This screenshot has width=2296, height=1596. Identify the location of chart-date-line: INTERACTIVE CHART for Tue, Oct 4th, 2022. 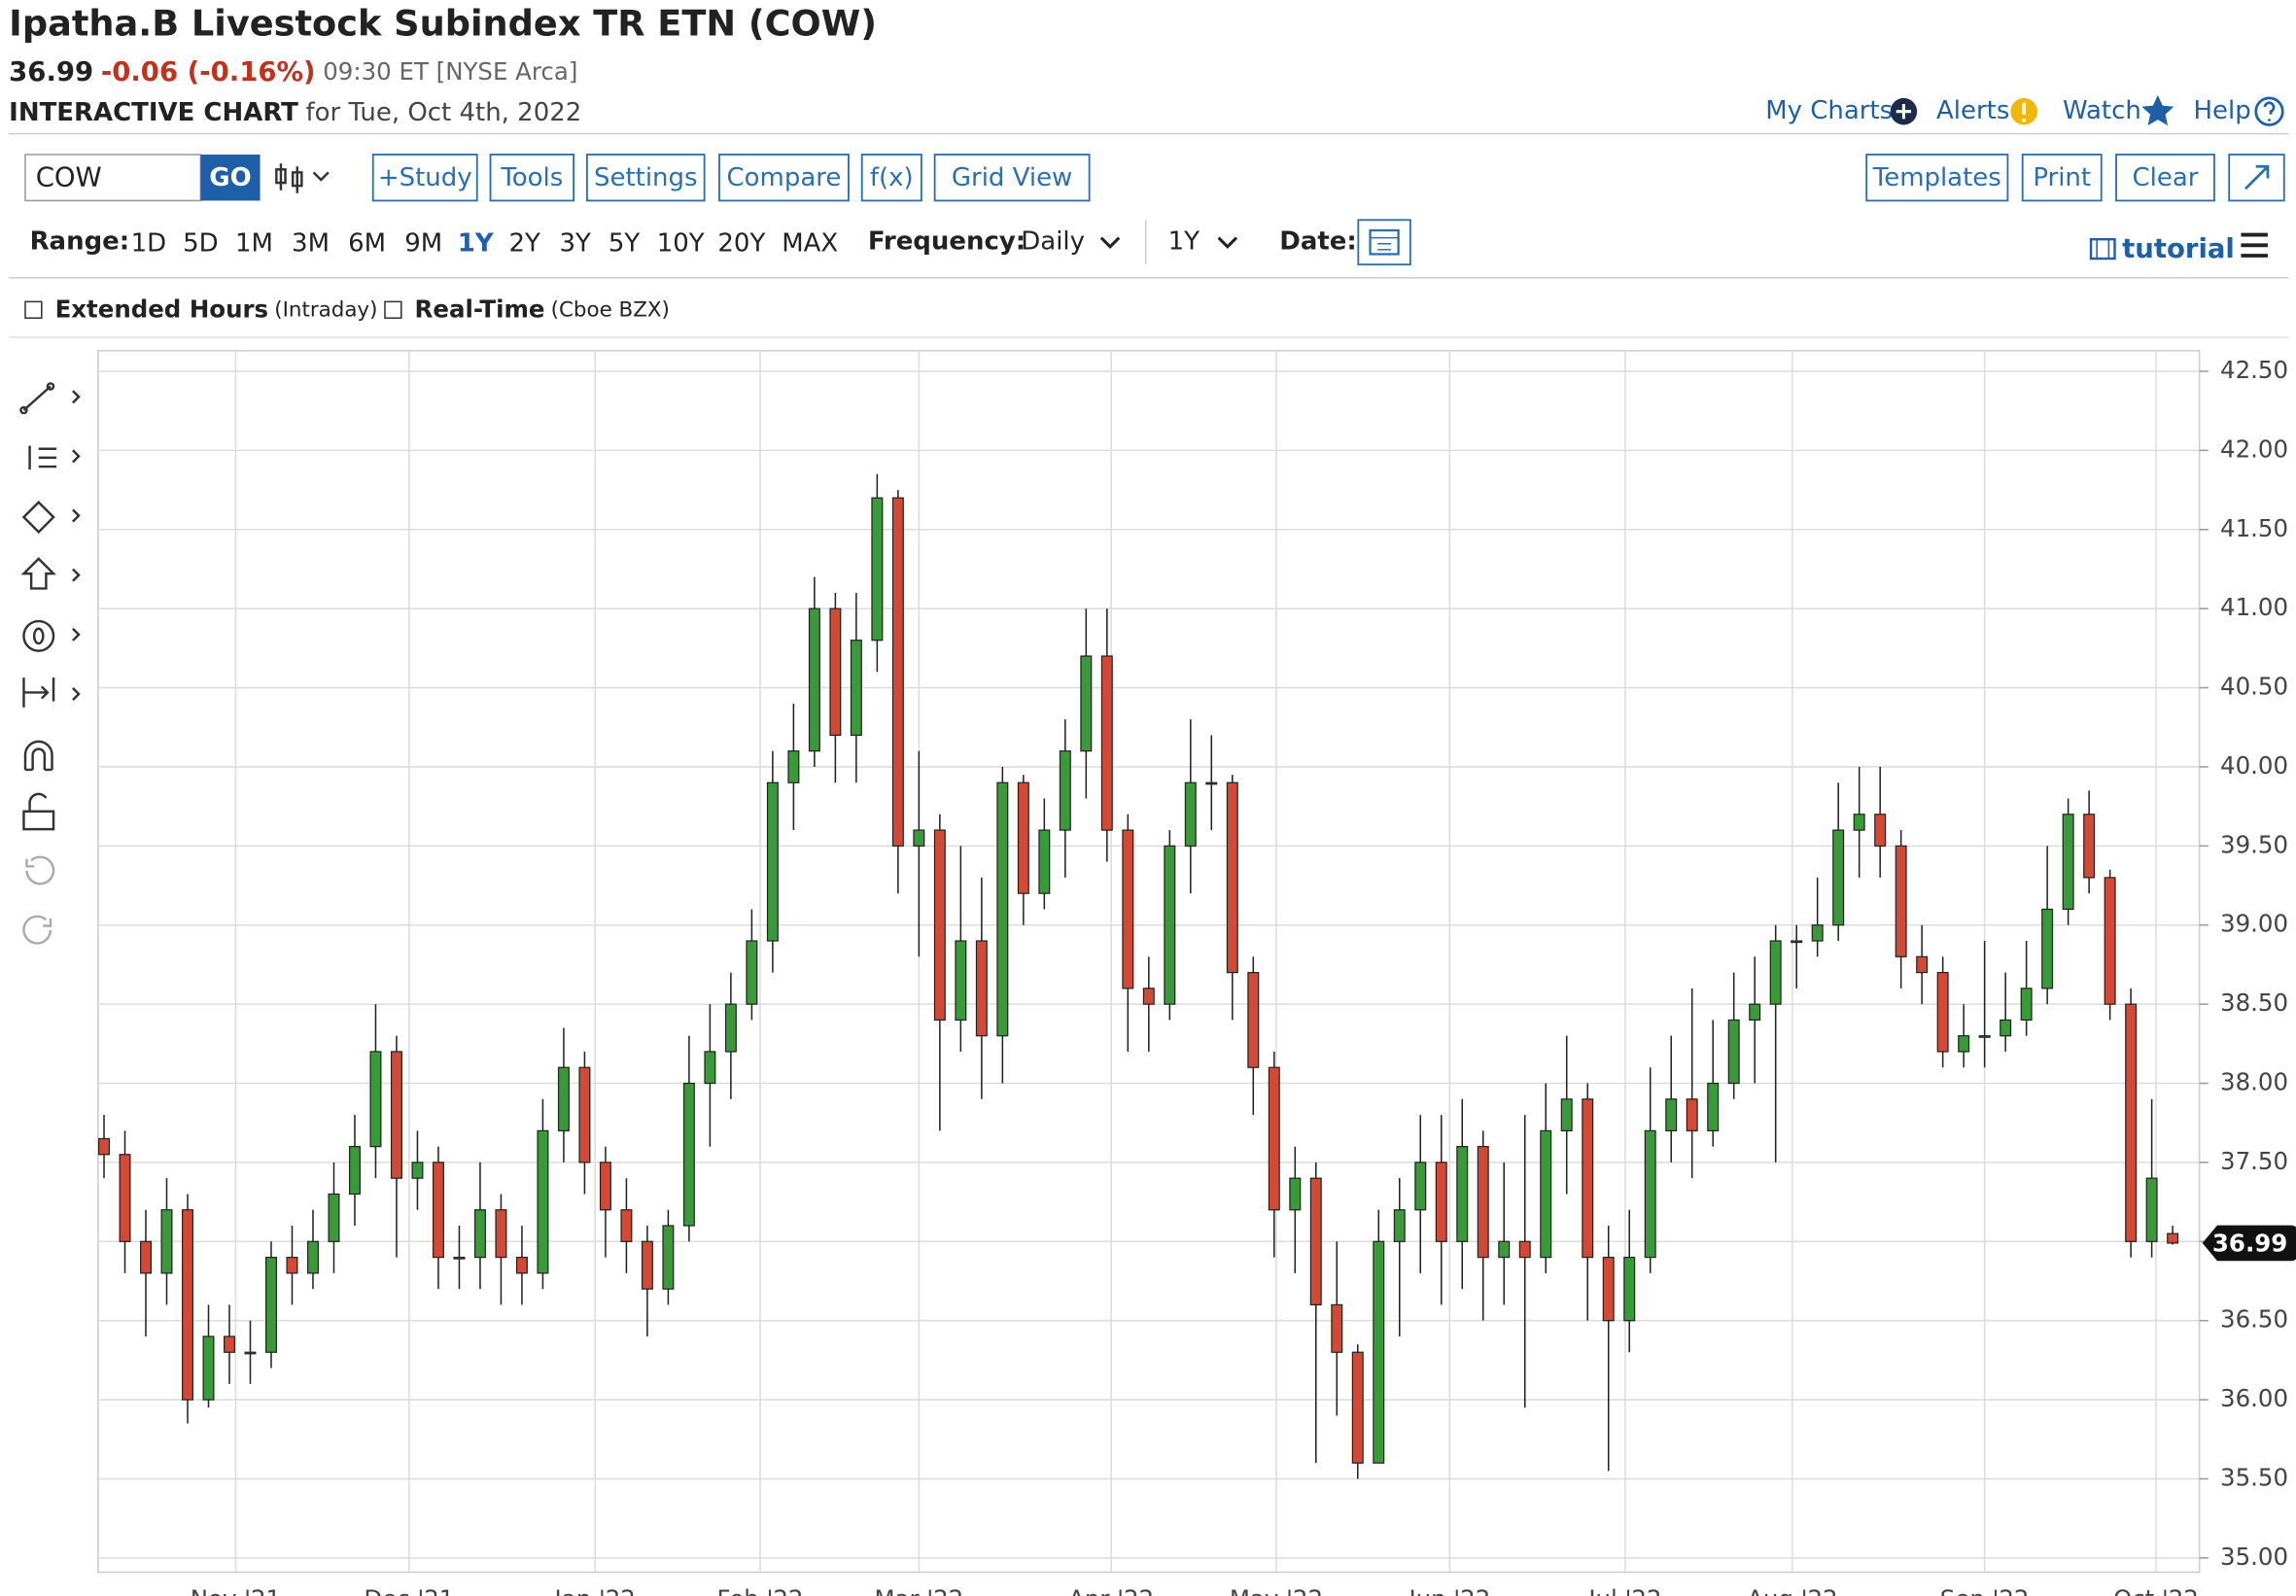
(295, 112).